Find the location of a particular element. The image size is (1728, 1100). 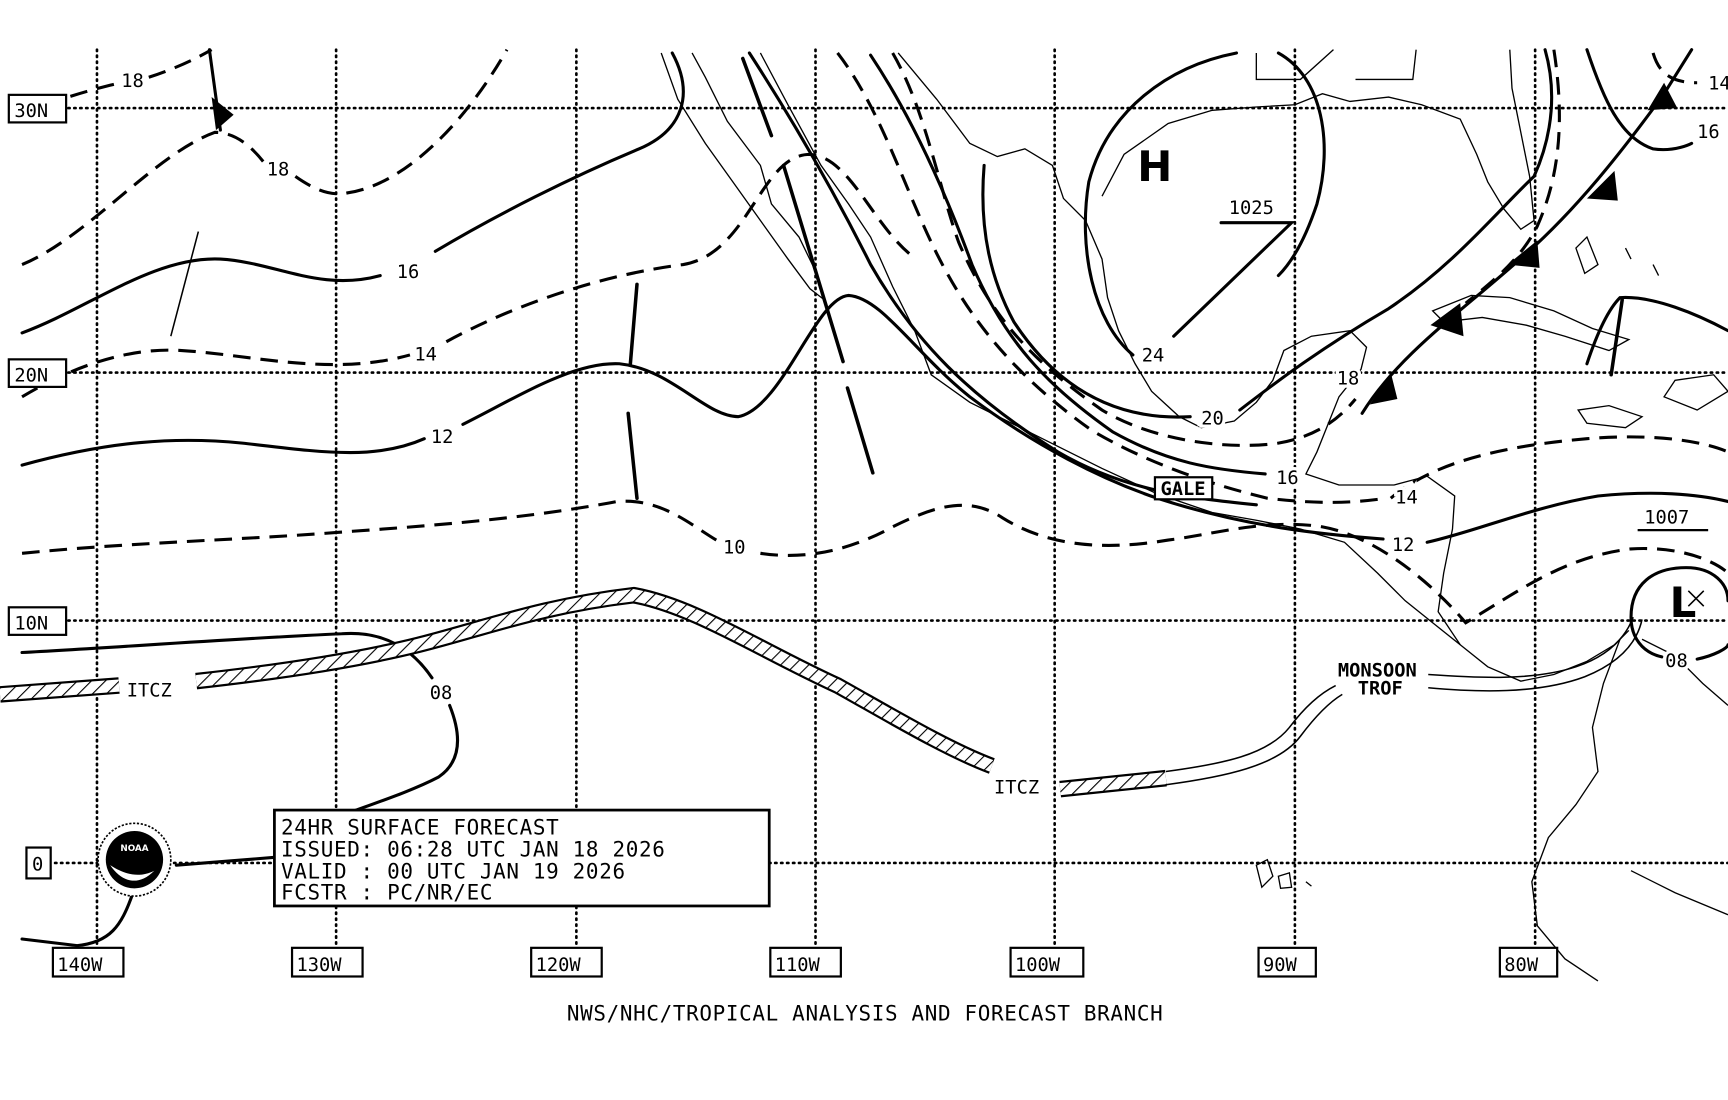

lat-label-0: 0 is located at coordinates (37, 865).